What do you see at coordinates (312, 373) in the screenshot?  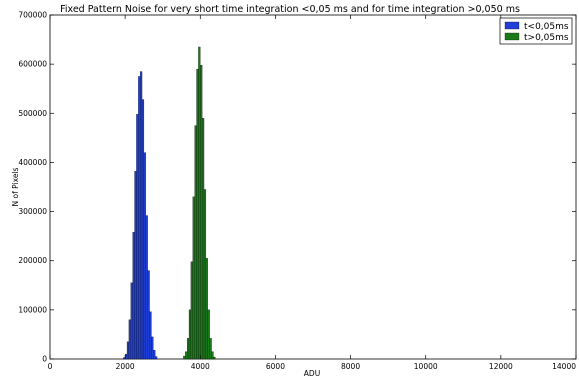 I see `x-axis-label: ADU` at bounding box center [312, 373].